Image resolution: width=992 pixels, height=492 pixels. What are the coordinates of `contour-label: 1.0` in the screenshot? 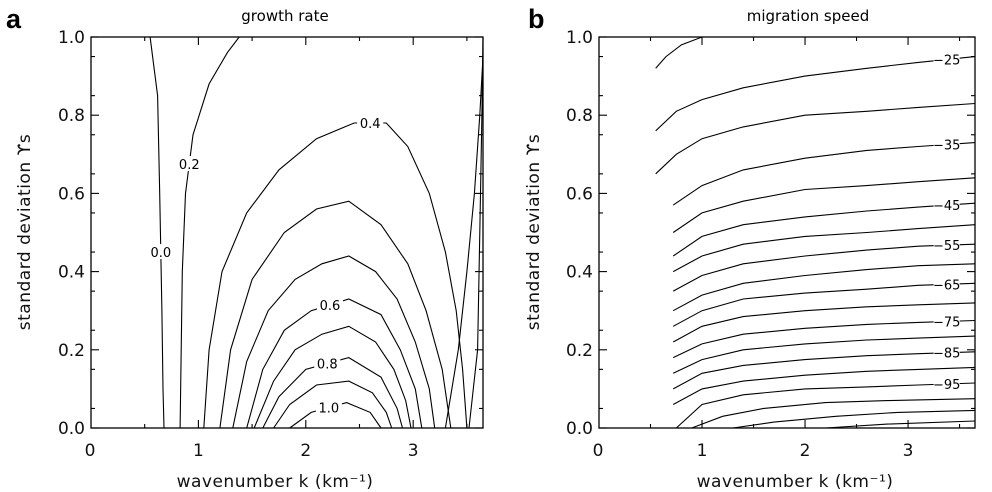 It's located at (329, 408).